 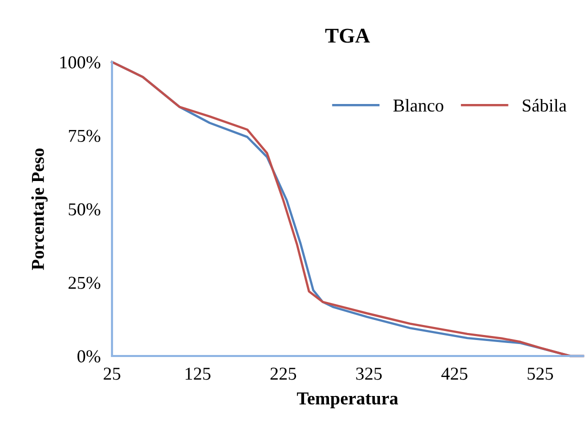 I want to click on y-tick-label: 50%, so click(x=84, y=209).